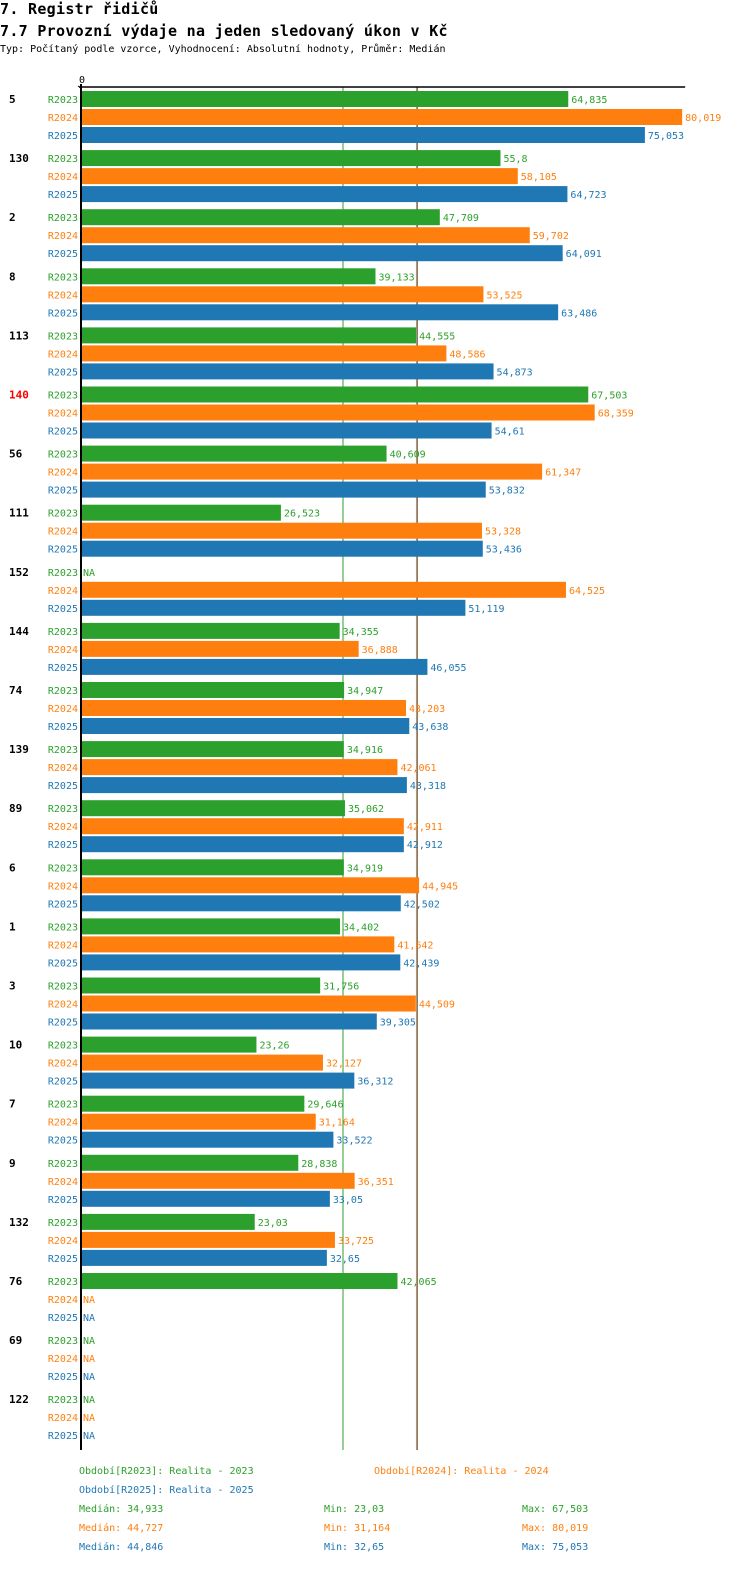 This screenshot has height=1592, width=750. Describe the element at coordinates (273, 1223) in the screenshot. I see `data-label: 23,03` at that location.